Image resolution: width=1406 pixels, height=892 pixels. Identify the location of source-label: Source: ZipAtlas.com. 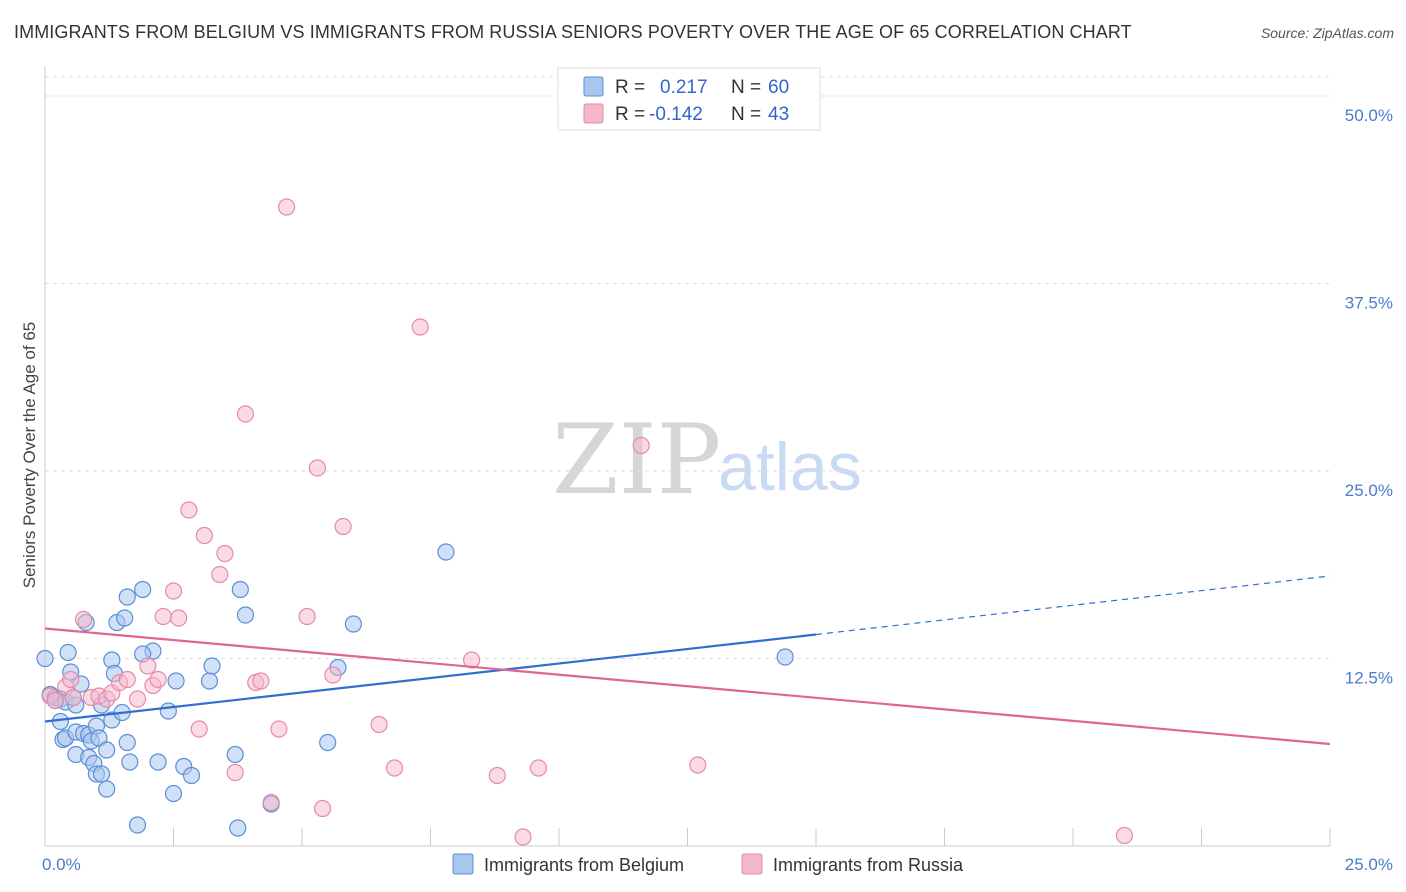
(1327, 33).